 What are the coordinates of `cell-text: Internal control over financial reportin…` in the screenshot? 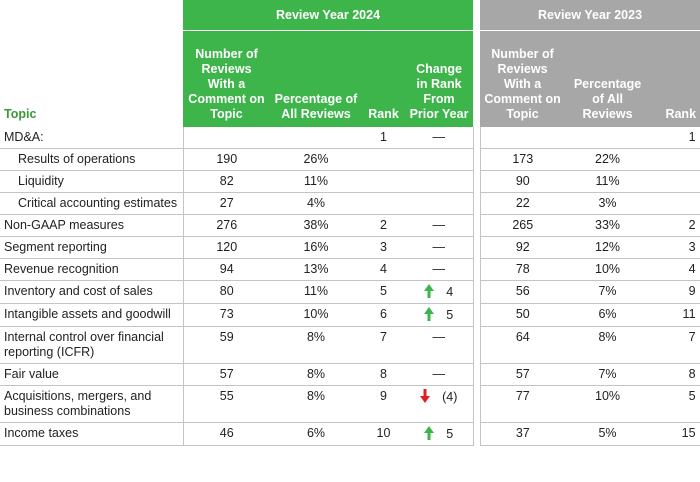 It's located at (84, 344).